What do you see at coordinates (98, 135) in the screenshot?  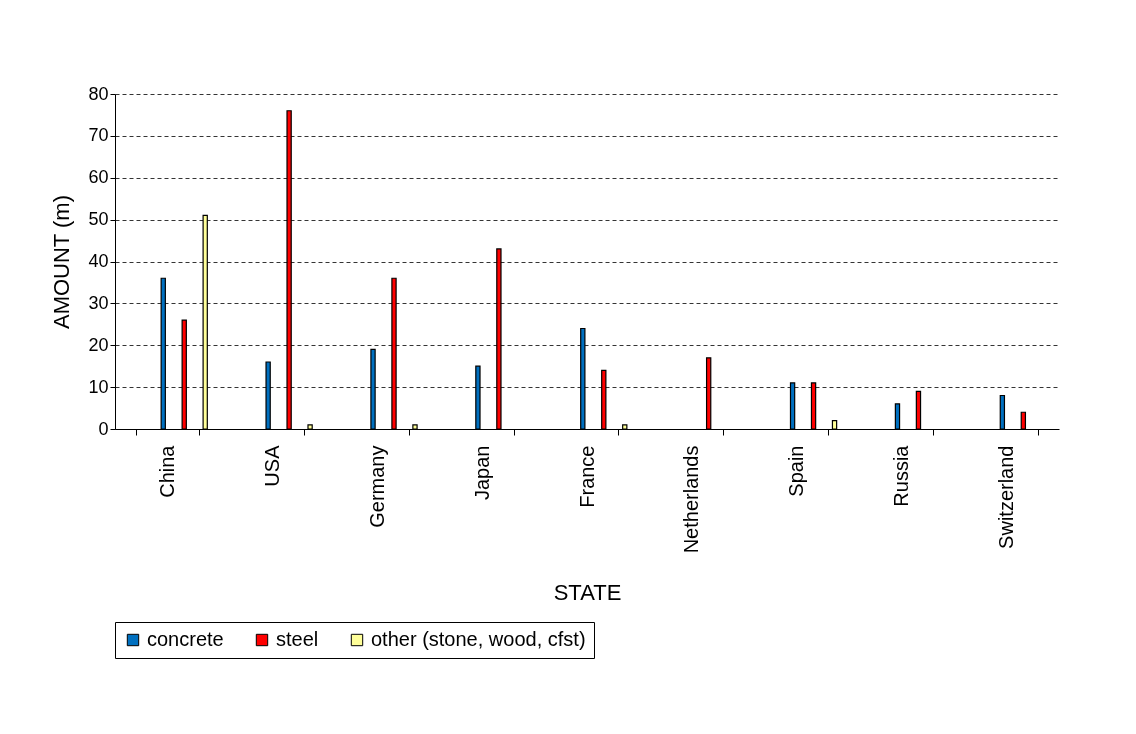 I see `y-tick-label: 70` at bounding box center [98, 135].